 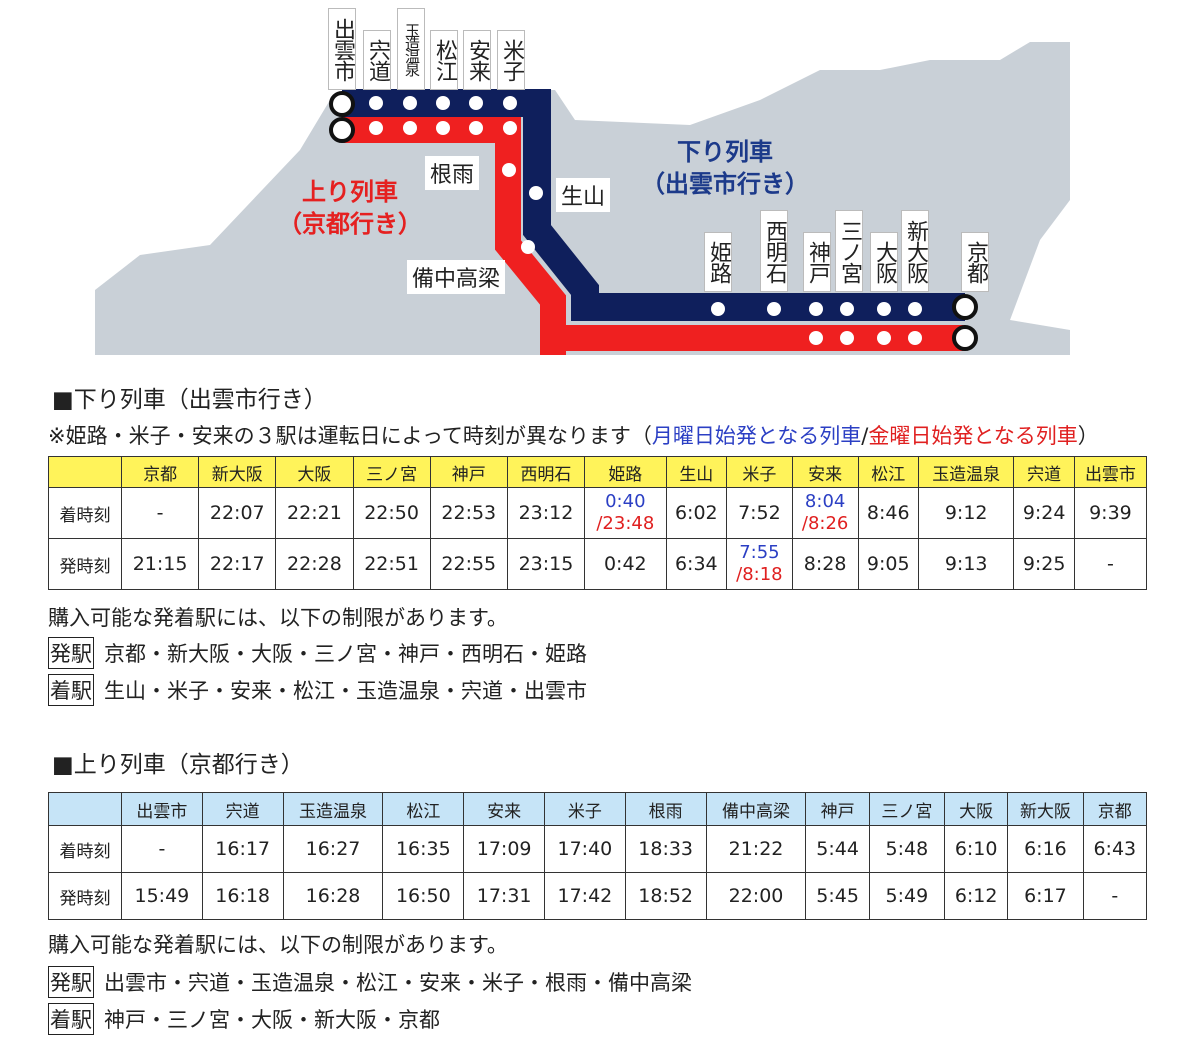 I want to click on column-header: 生山, so click(x=696, y=472).